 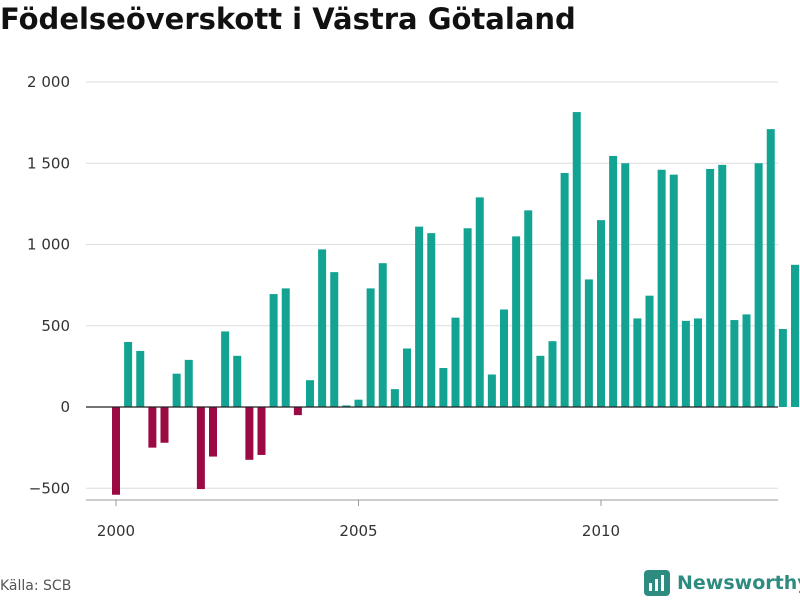 I want to click on chart-title: Födelseöverskott i Västra Götaland, so click(x=288, y=19).